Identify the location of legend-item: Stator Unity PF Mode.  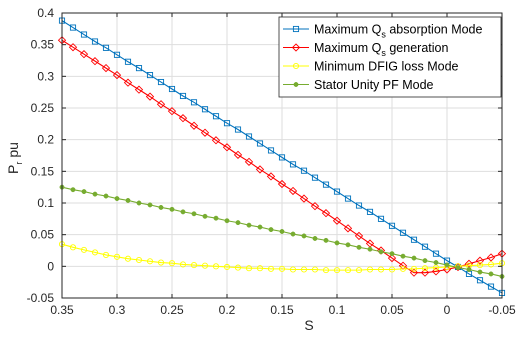
(358, 85).